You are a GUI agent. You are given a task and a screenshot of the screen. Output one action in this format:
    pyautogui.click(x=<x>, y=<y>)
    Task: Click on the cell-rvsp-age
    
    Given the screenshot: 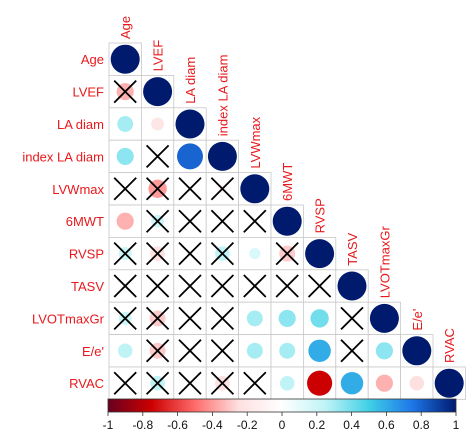 What is the action you would take?
    pyautogui.click(x=125, y=253)
    